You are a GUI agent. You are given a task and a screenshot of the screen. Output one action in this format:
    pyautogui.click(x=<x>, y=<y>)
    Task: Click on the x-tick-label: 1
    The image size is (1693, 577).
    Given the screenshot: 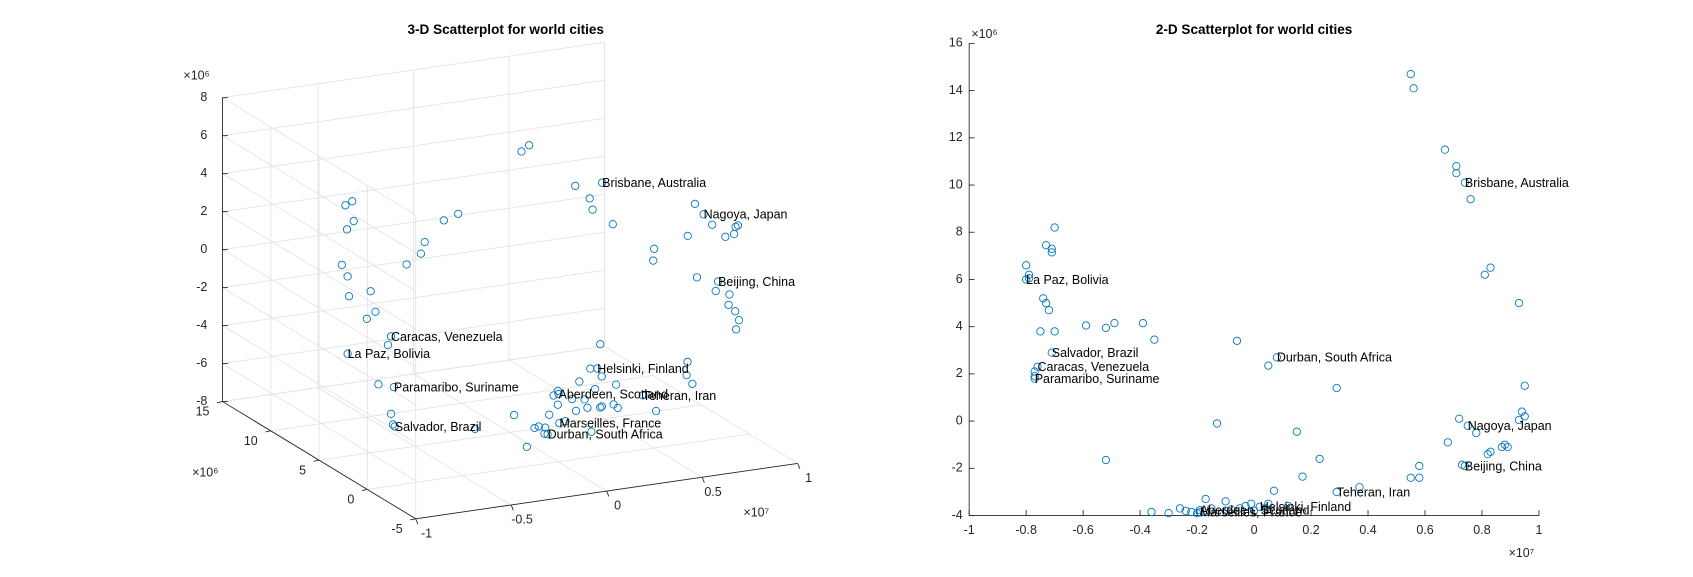 What is the action you would take?
    pyautogui.click(x=1538, y=530)
    